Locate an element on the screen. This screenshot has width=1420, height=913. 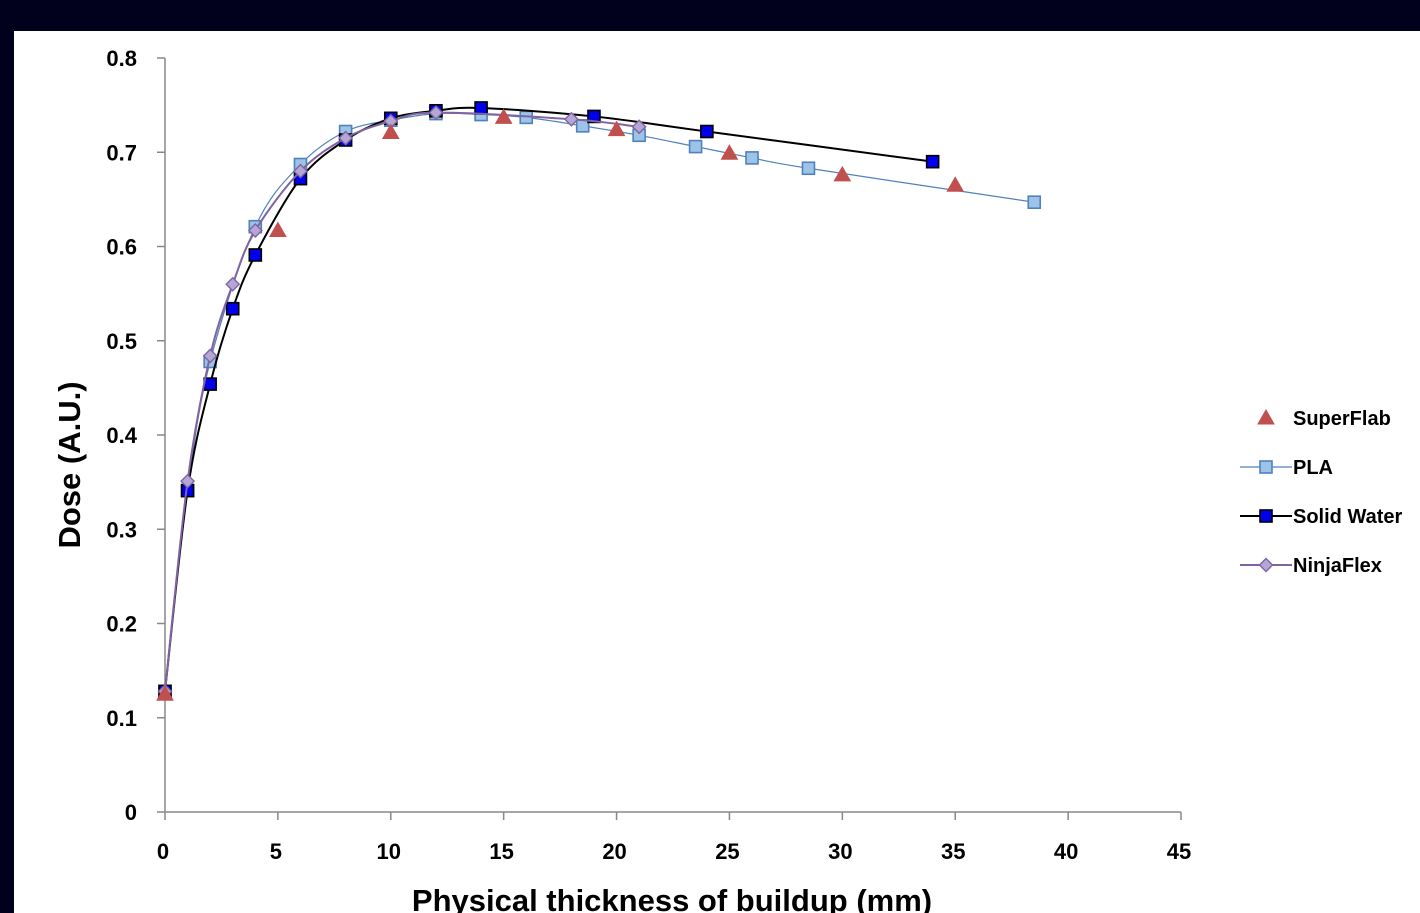
y-tick-label: 0.2 is located at coordinates (121, 624).